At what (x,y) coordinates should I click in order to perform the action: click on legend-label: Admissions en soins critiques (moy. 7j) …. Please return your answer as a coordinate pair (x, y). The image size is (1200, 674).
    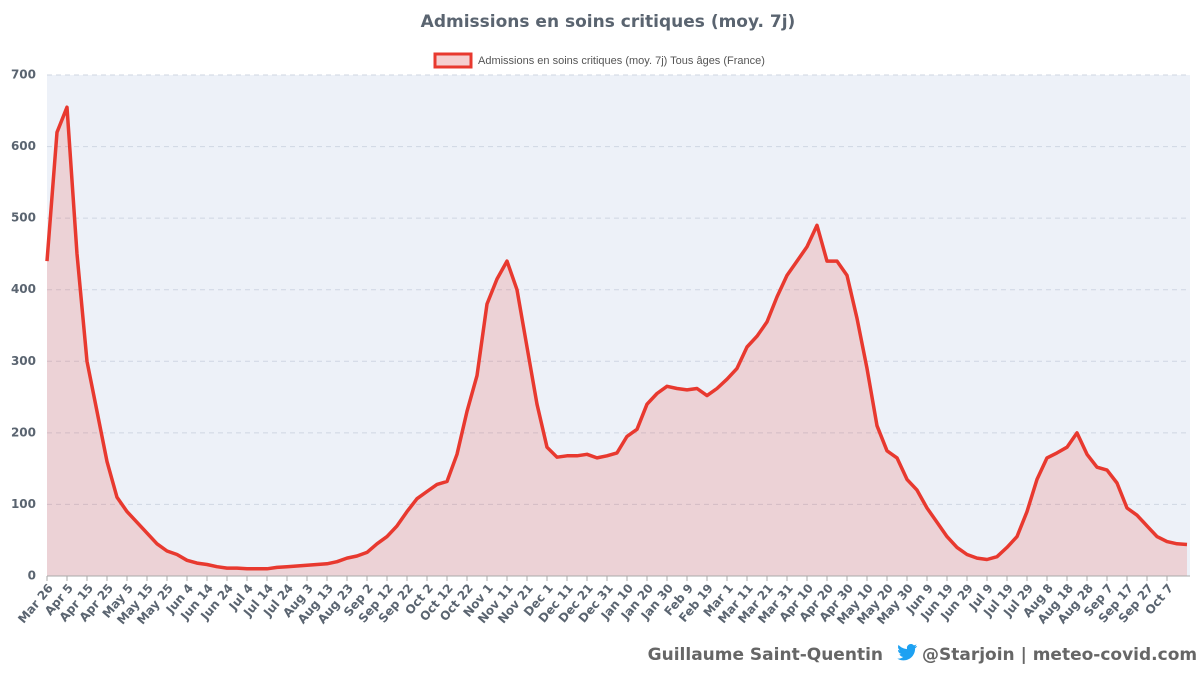
    Looking at the image, I should click on (621, 61).